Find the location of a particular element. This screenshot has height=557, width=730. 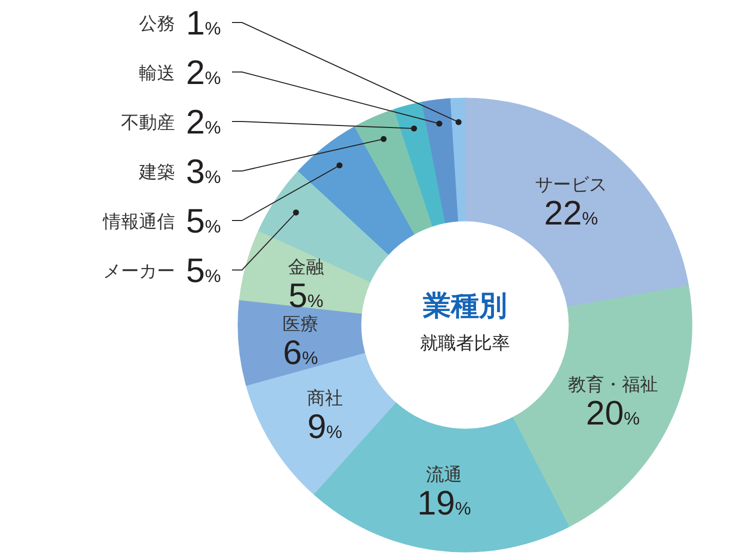

slice-label: 不動産 is located at coordinates (148, 122).